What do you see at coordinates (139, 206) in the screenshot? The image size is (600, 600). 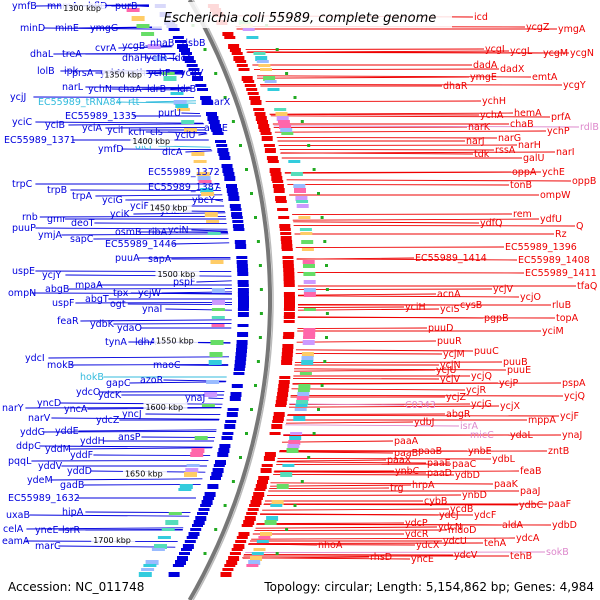 I see `gene-label: yciF` at bounding box center [139, 206].